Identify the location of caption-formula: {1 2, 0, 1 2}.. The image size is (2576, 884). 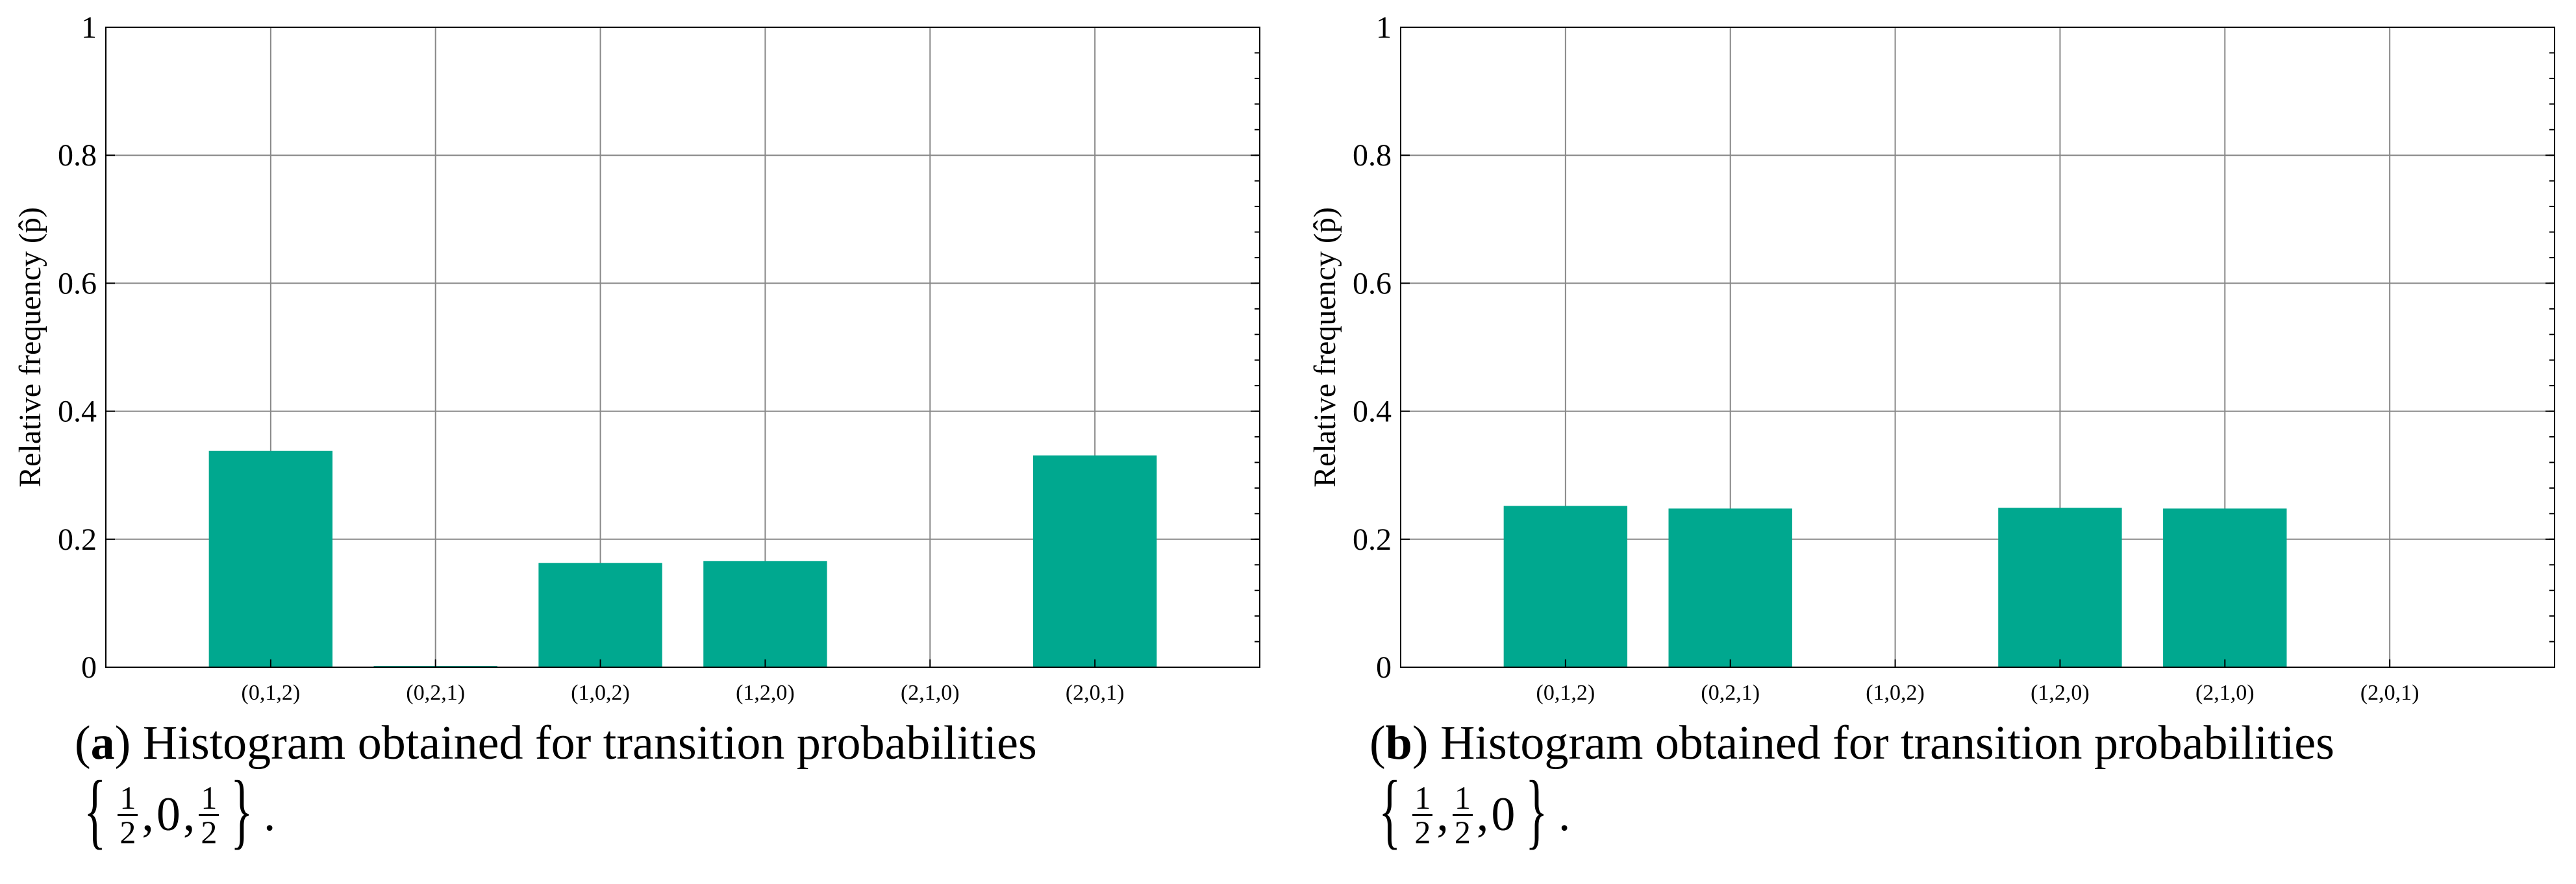
(176, 811).